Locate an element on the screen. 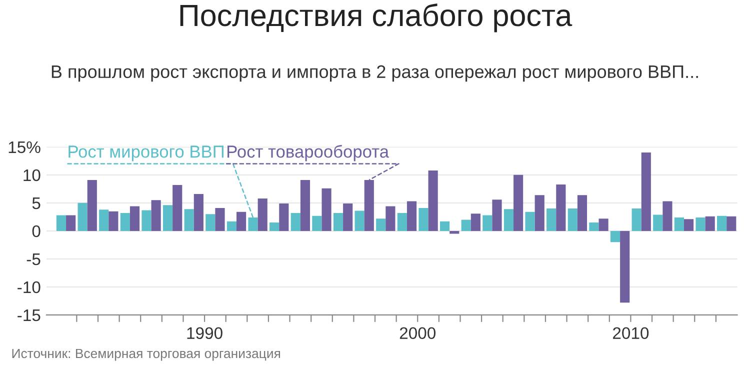 The width and height of the screenshot is (750, 371). series-label: Рост товарооборота is located at coordinates (309, 153).